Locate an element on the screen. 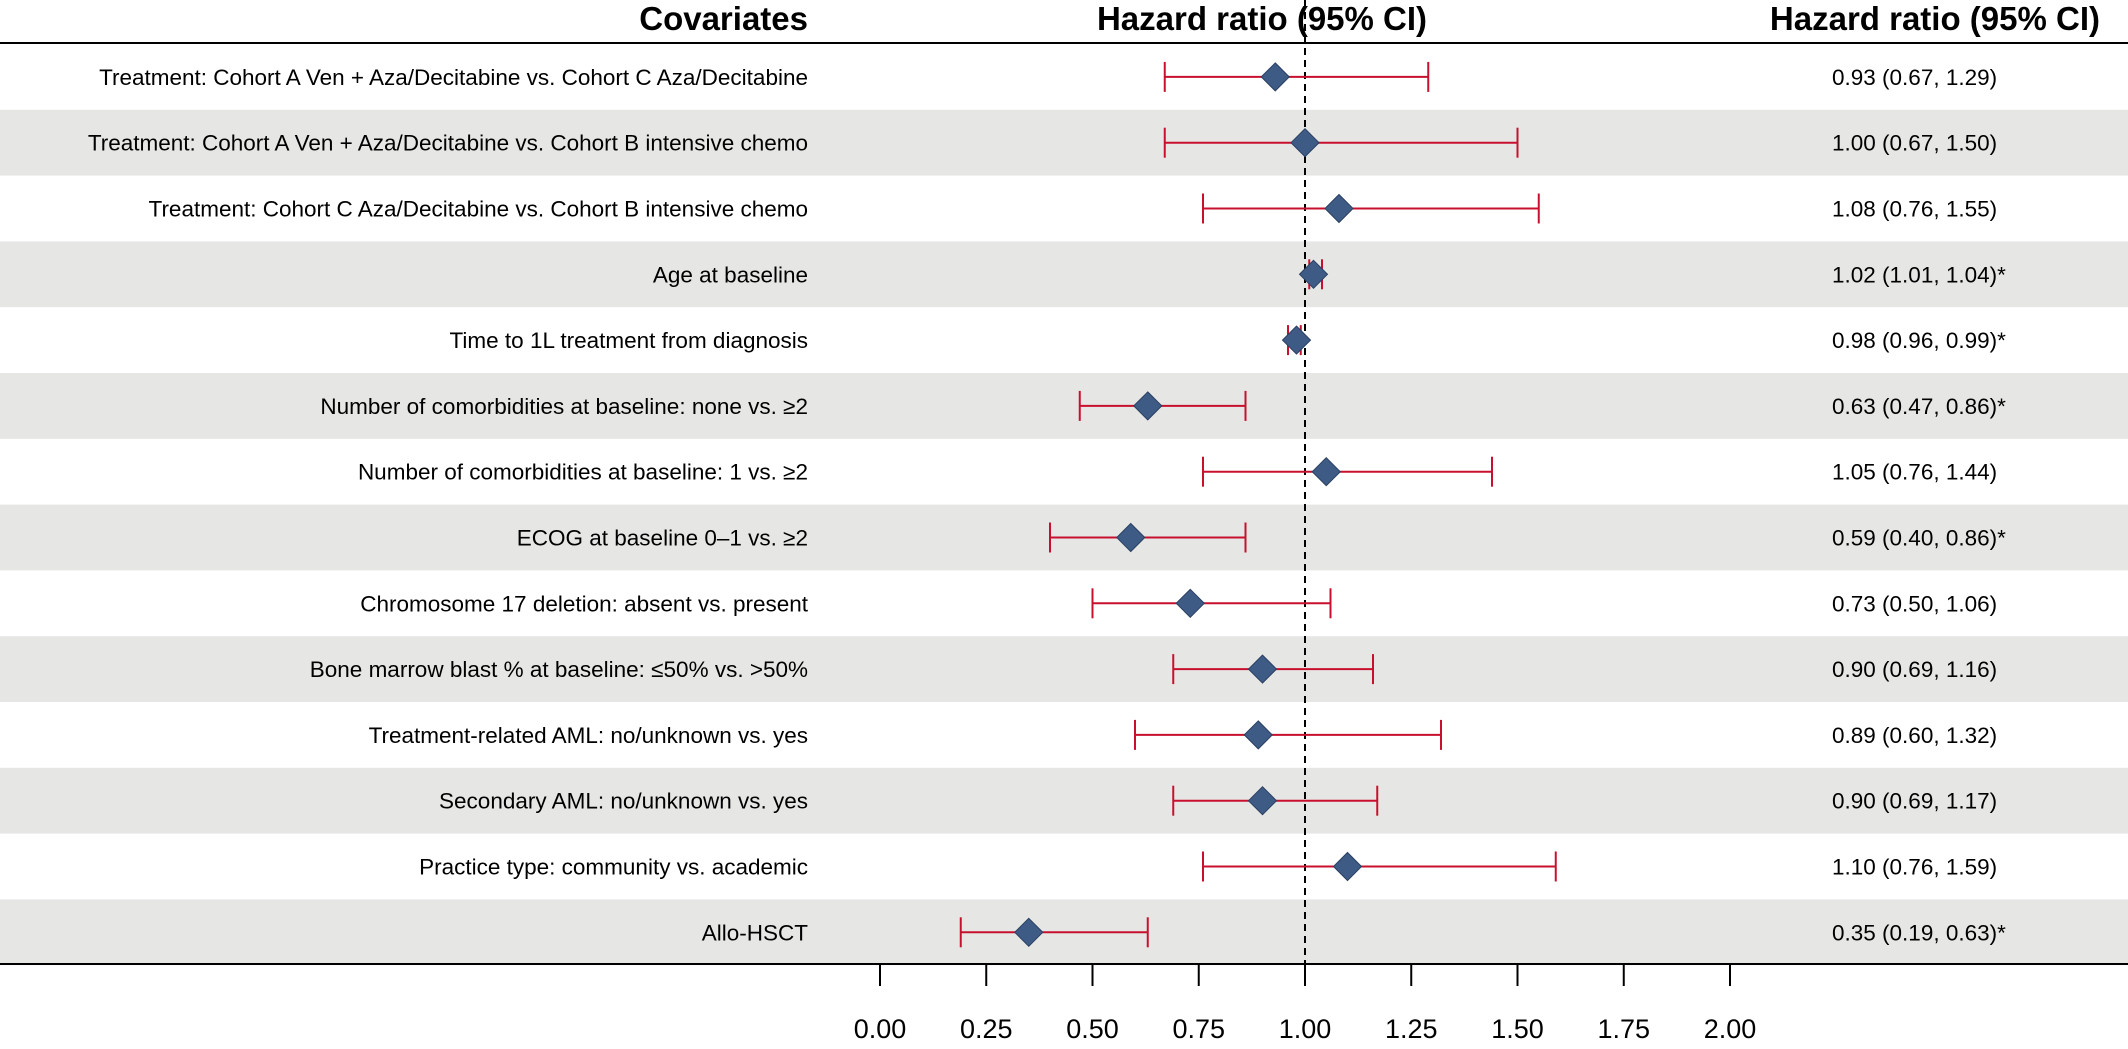 The height and width of the screenshot is (1049, 2128). x-tick-label: 2.00 is located at coordinates (1730, 1029).